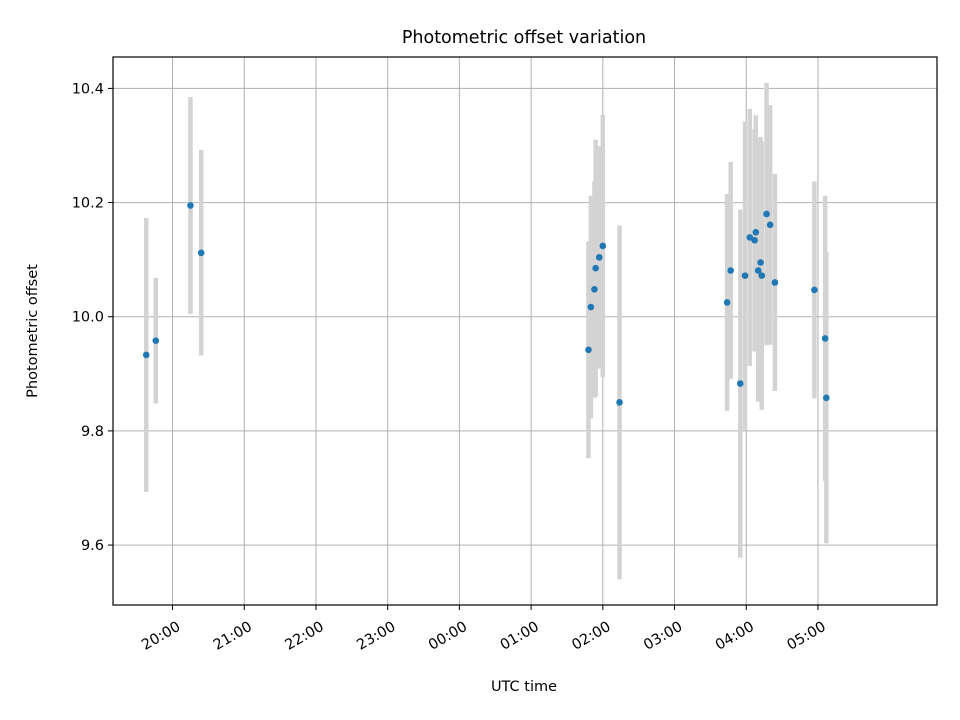  I want to click on y-tick-label: 10.4, so click(88, 89).